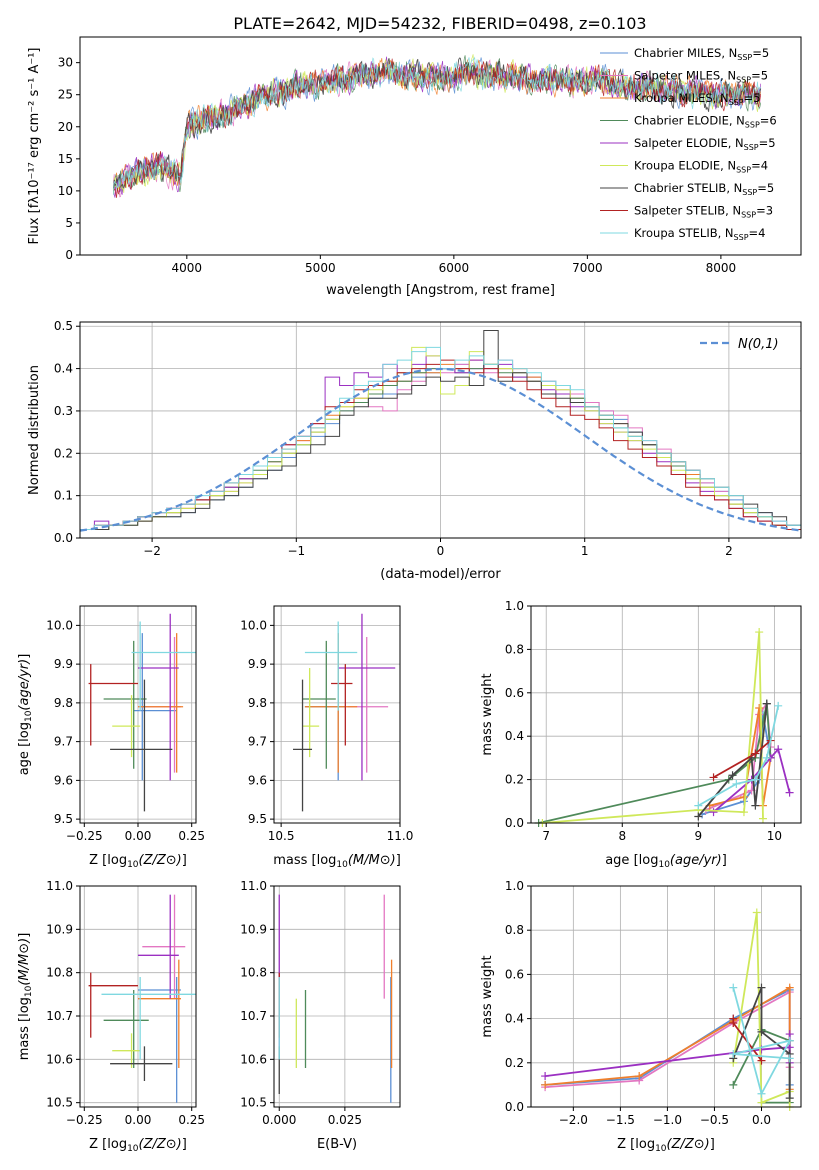  What do you see at coordinates (514, 974) in the screenshot?
I see `y-tick-label: 0.6` at bounding box center [514, 974].